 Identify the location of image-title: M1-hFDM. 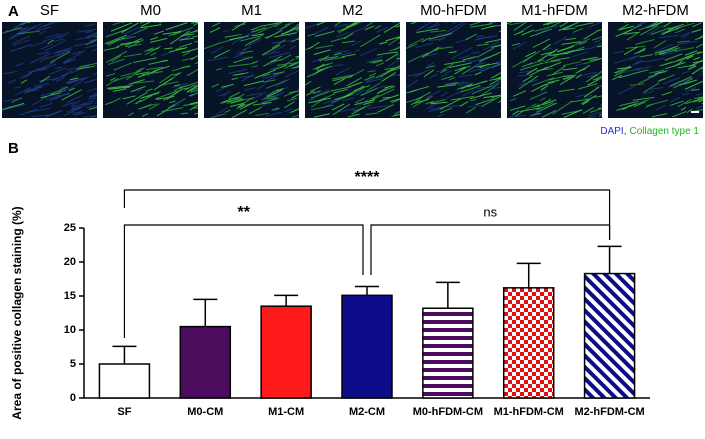
(554, 10).